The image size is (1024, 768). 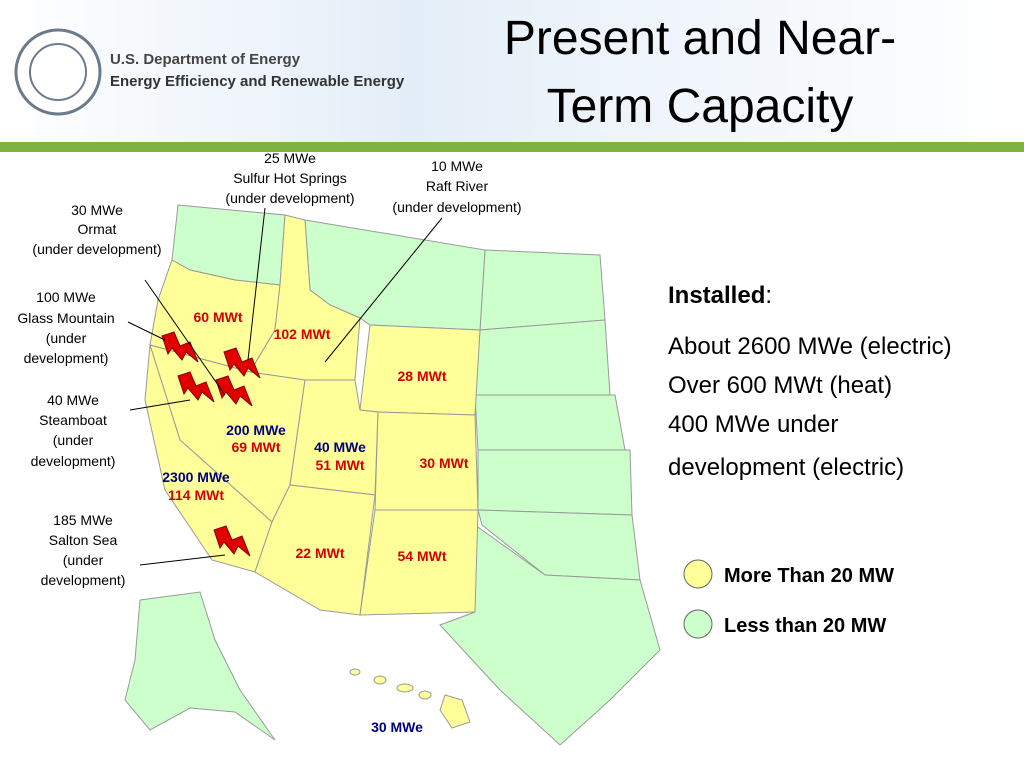 What do you see at coordinates (753, 424) in the screenshot?
I see `installed-line: 400 MWe under` at bounding box center [753, 424].